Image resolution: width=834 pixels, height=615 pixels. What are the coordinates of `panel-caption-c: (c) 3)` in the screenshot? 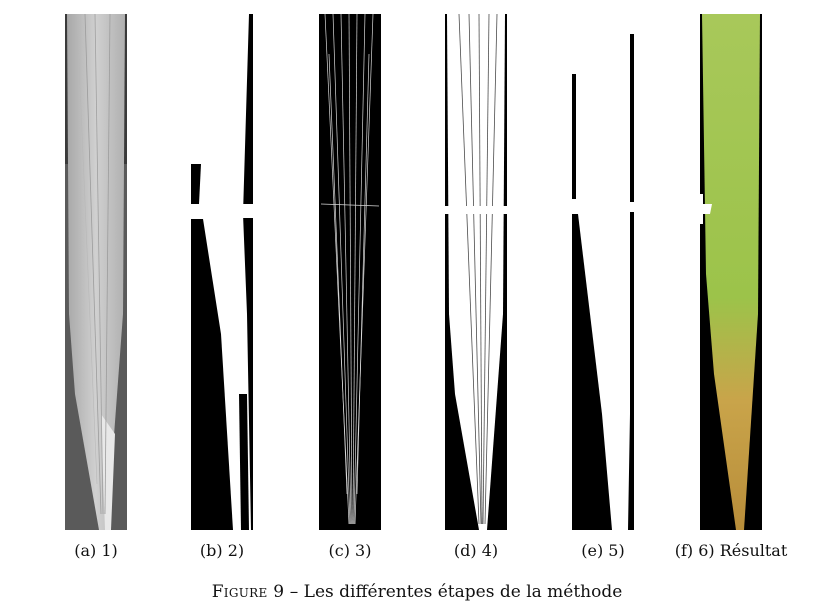 It's located at (350, 550).